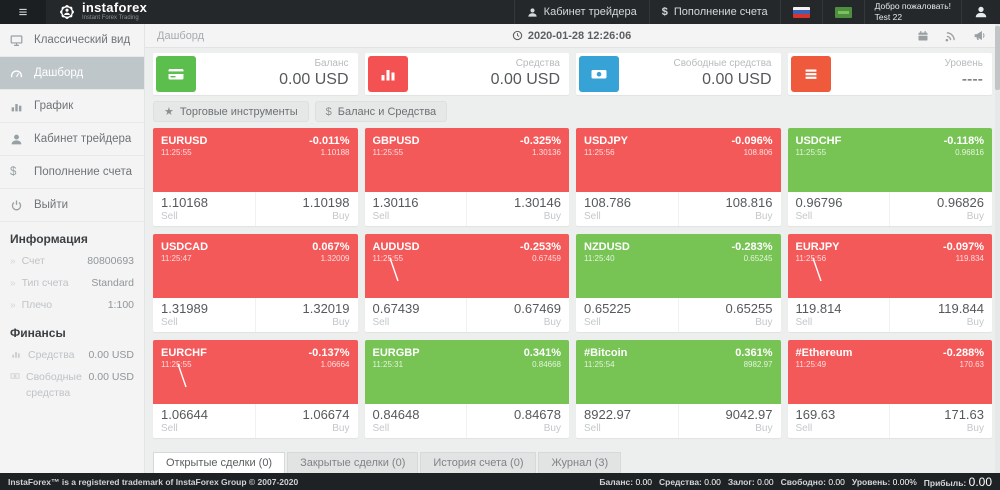 The height and width of the screenshot is (490, 1000). I want to click on quote-tile: EURUSD -0.011% 11:25:55 1.10188, so click(255, 177).